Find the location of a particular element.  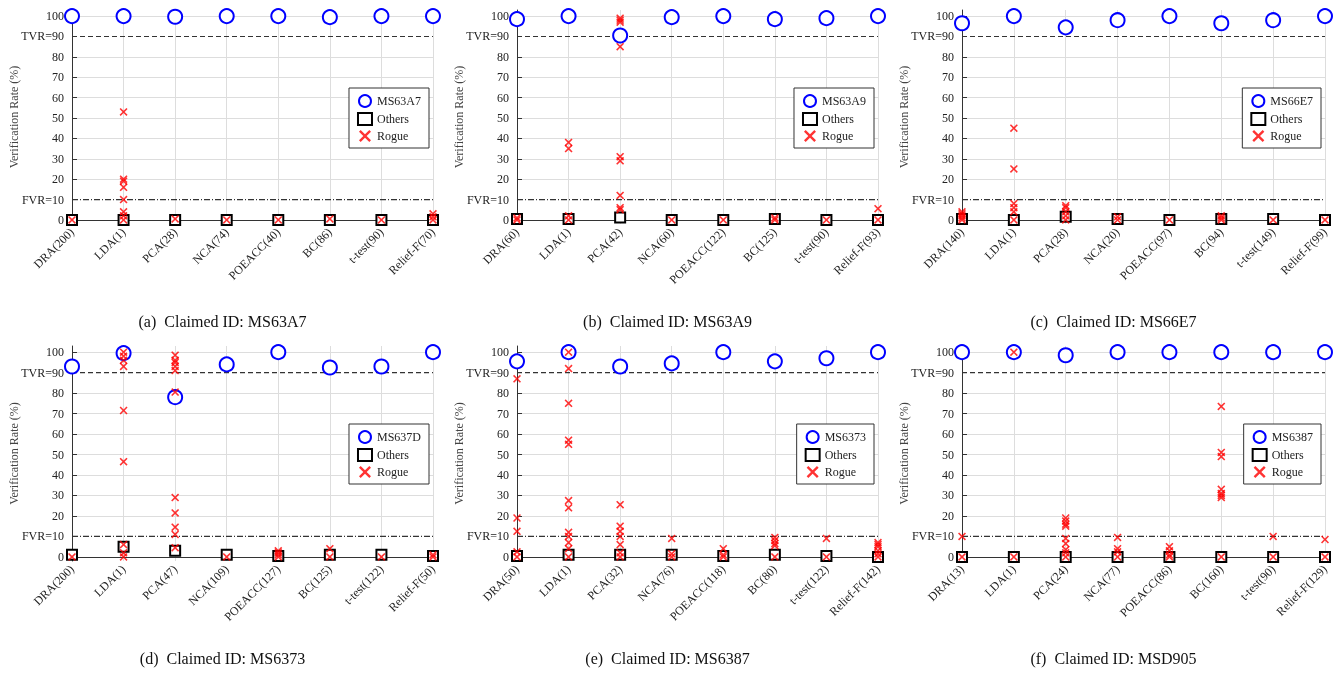

text: (f) Claimed ID: MSD905 is located at coordinates (1113, 658).